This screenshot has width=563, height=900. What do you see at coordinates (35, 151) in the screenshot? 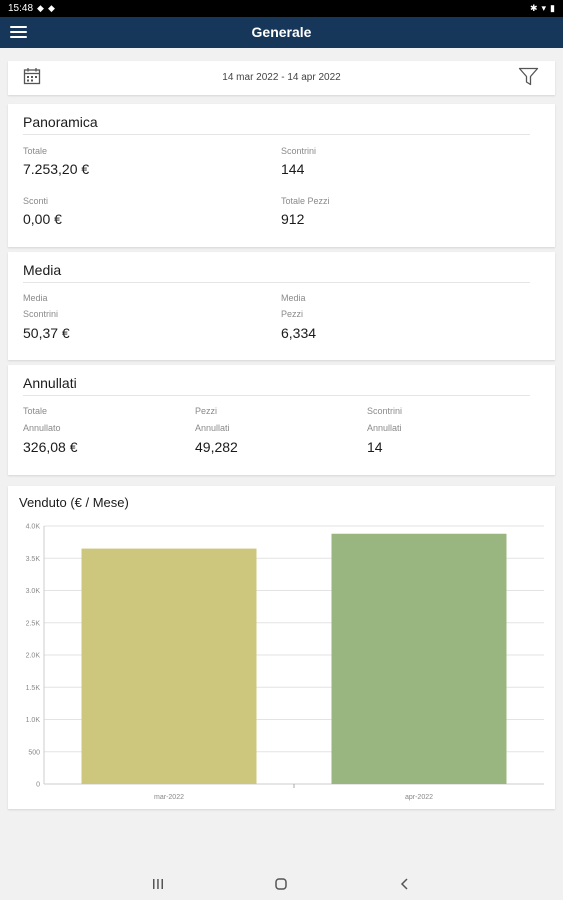
I see `totale-label: Totale` at bounding box center [35, 151].